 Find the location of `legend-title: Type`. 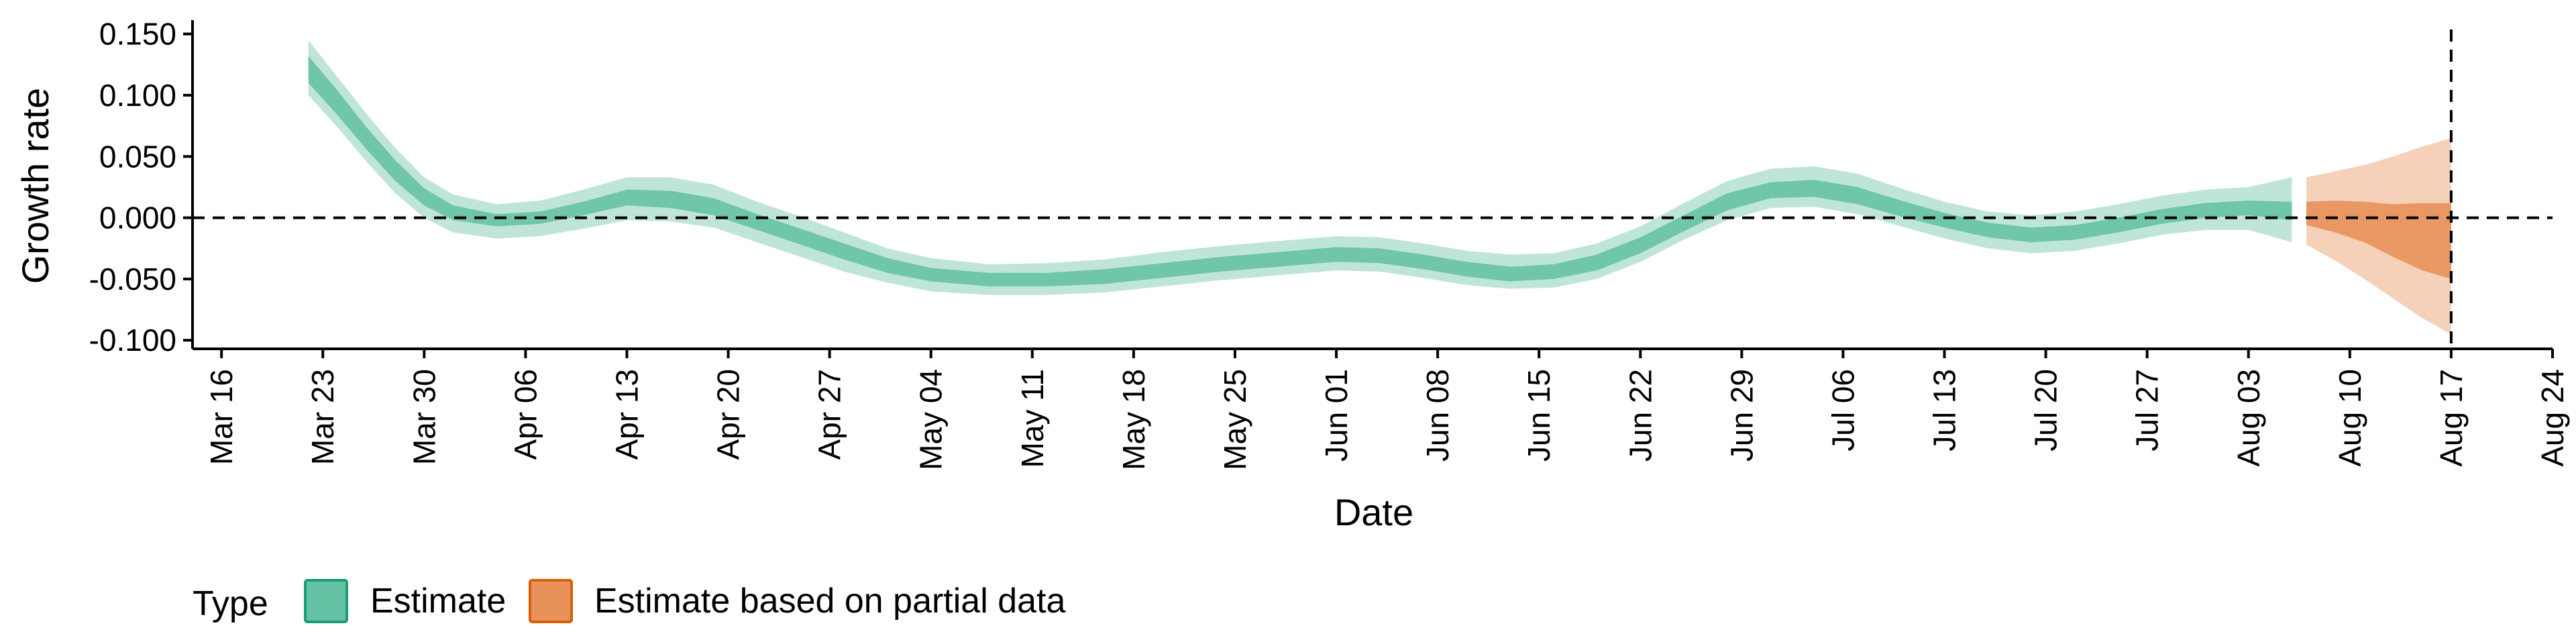

legend-title: Type is located at coordinates (230, 603).